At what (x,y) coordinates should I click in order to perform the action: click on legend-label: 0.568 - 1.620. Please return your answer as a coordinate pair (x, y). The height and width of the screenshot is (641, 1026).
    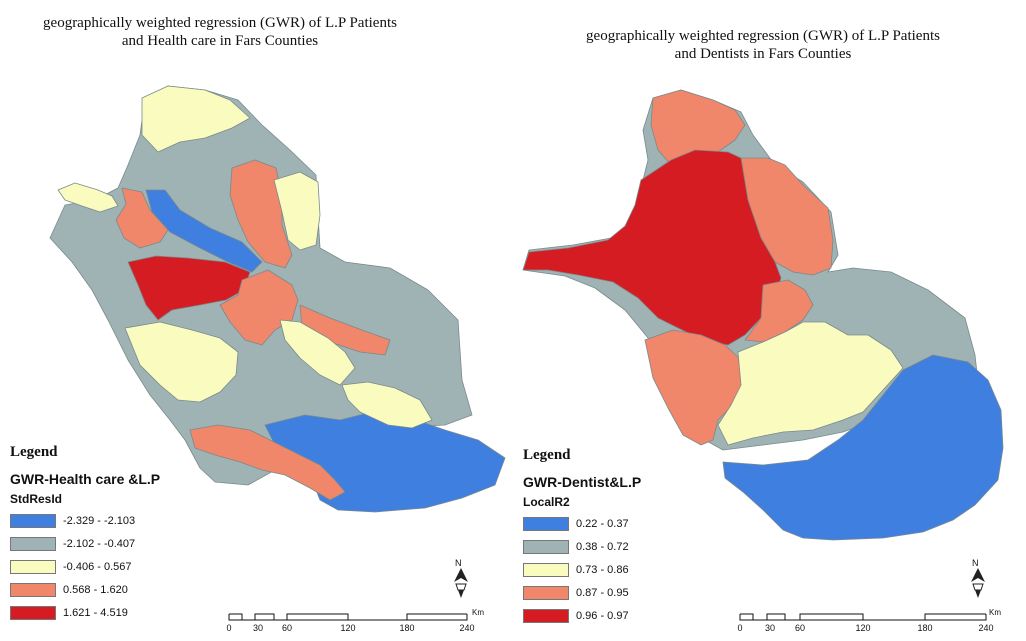
    Looking at the image, I should click on (95, 589).